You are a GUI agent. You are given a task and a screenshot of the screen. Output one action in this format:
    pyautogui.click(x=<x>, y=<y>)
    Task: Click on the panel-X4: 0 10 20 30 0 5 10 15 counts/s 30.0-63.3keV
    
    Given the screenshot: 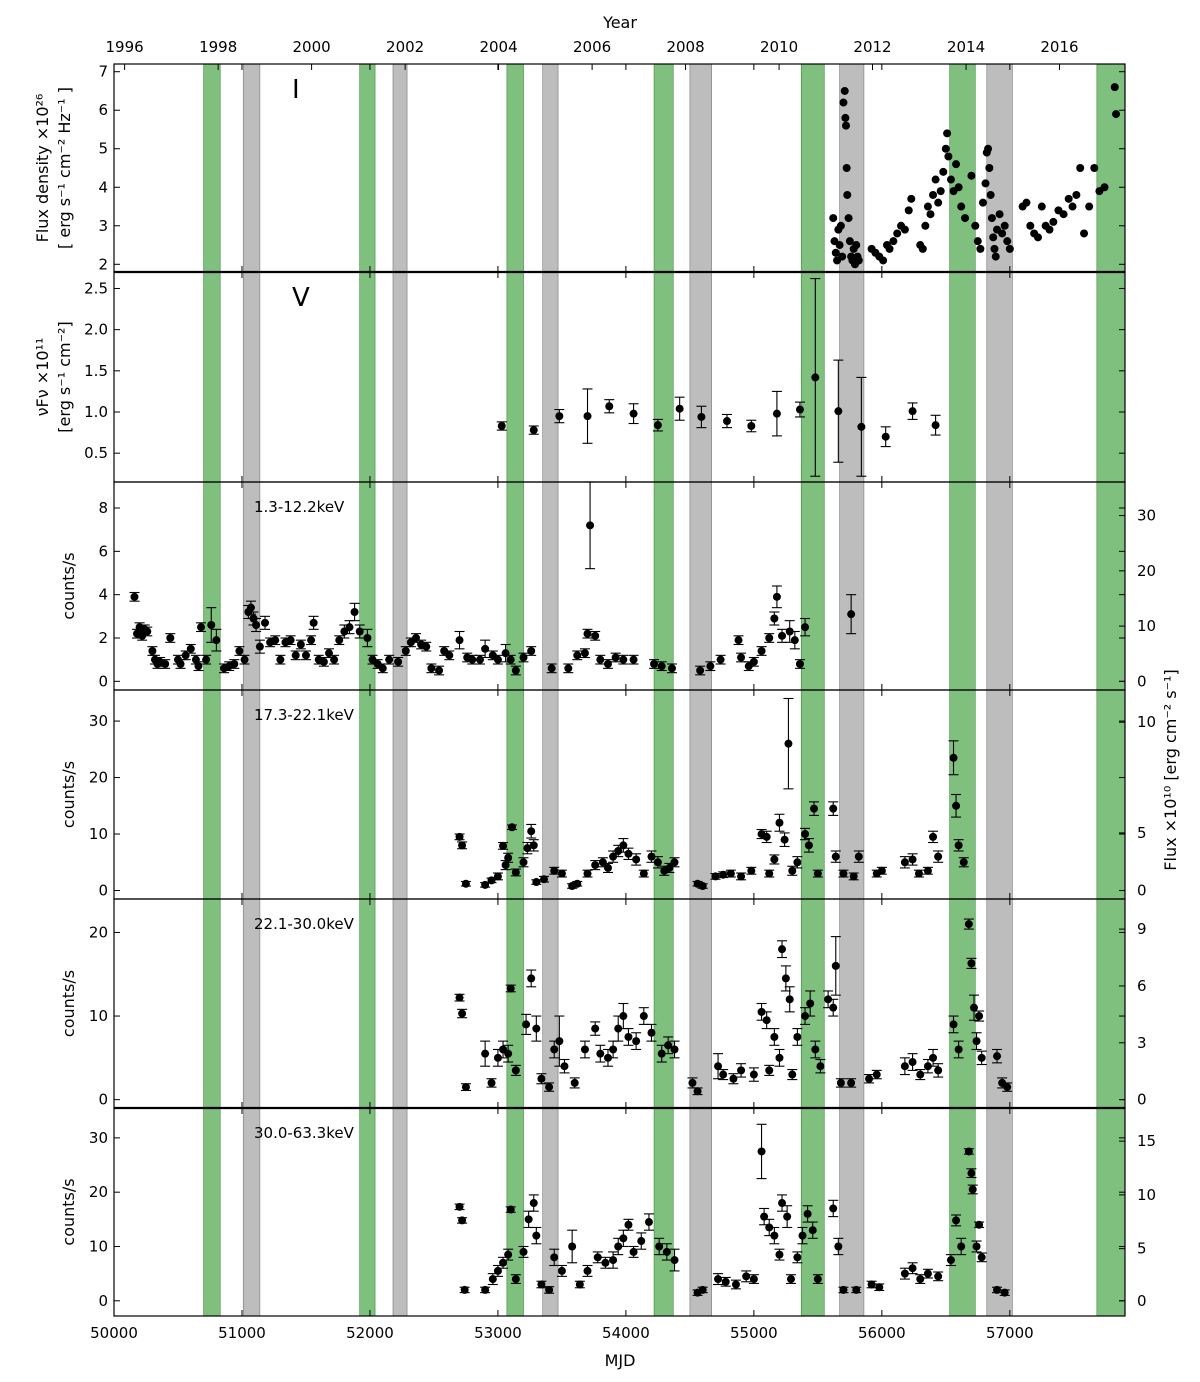 What is the action you would take?
    pyautogui.click(x=607, y=1212)
    